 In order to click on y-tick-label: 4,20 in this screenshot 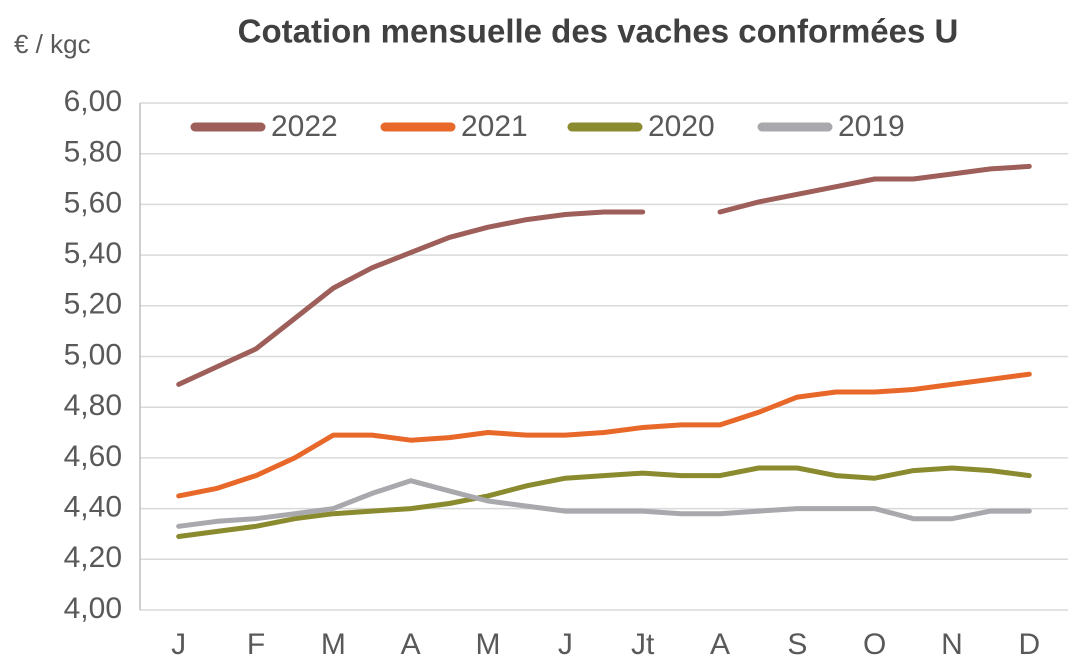, I will do `click(93, 557)`.